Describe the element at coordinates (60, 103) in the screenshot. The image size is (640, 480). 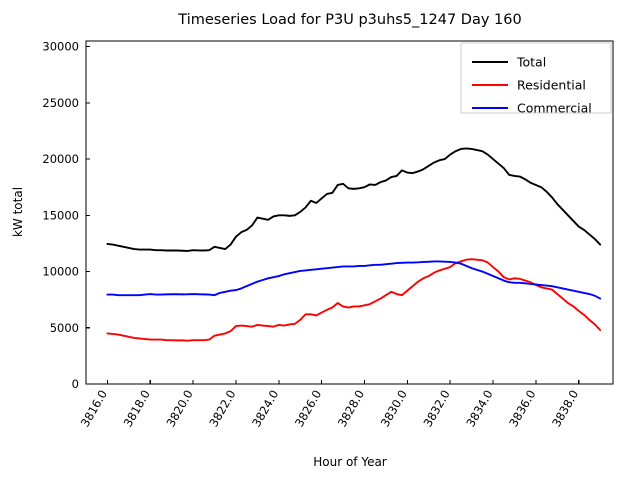
I see `y-tick-label: 25000` at that location.